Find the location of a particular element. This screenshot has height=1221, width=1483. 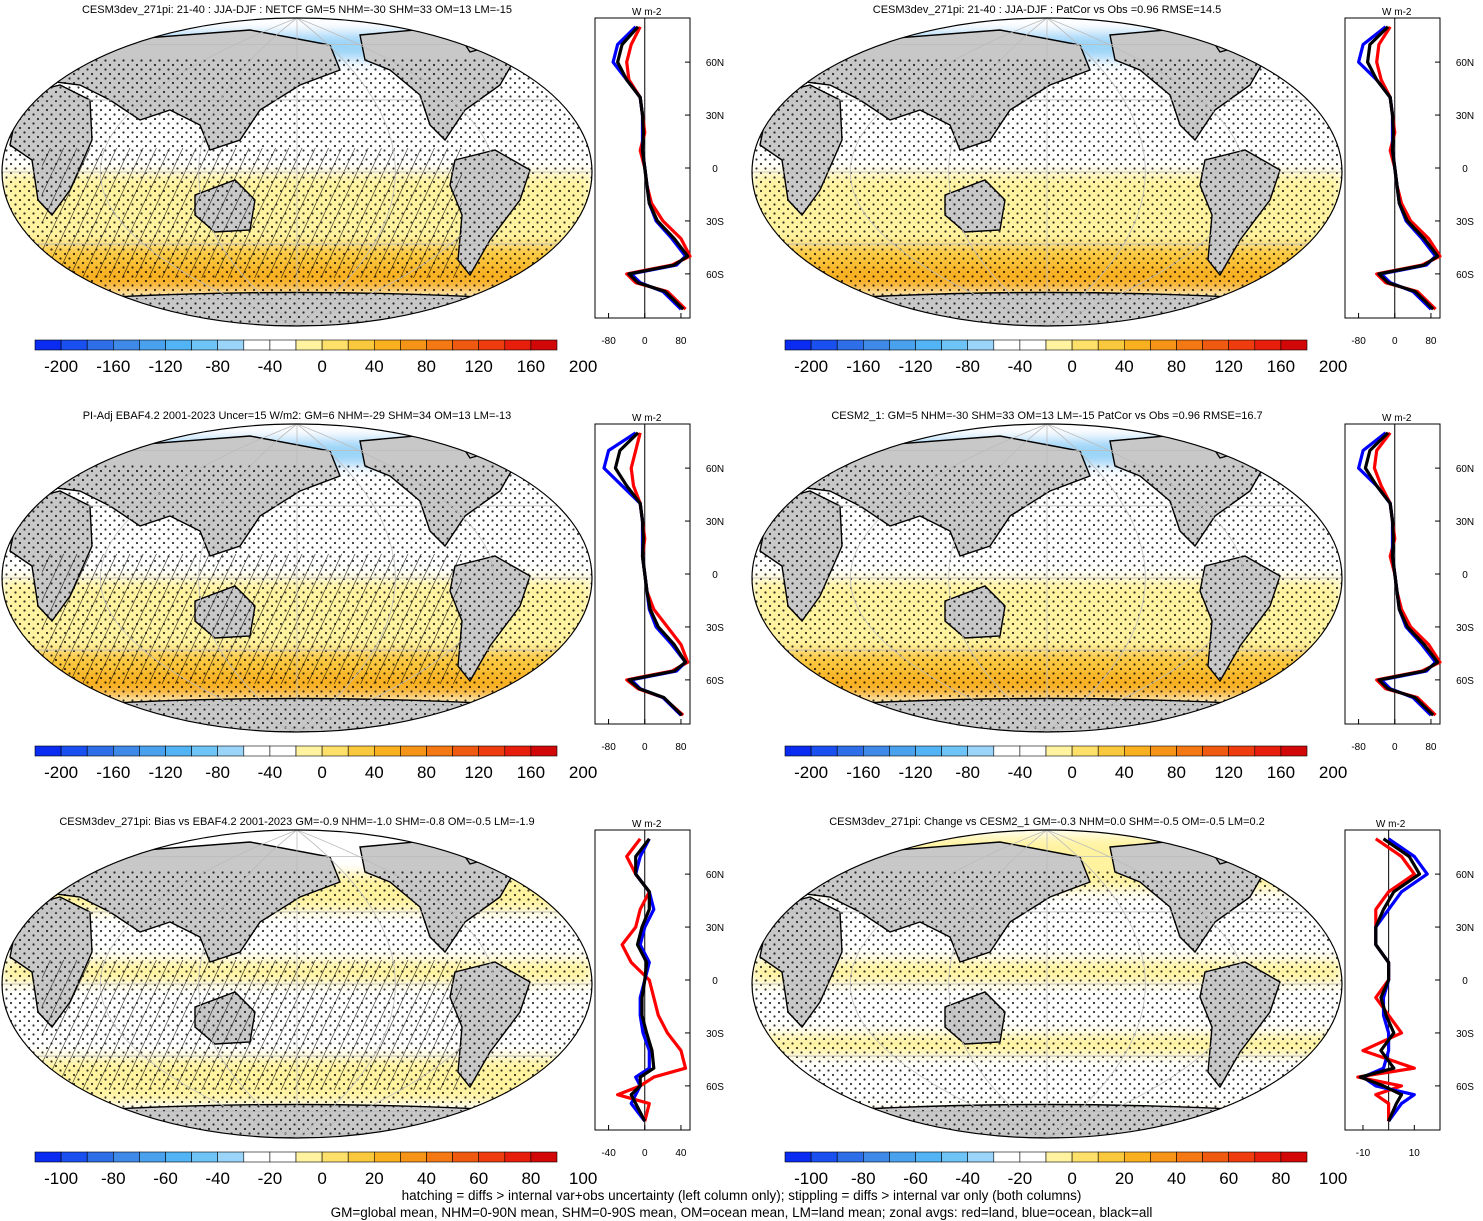

colorbar-label: -120 is located at coordinates (915, 772).